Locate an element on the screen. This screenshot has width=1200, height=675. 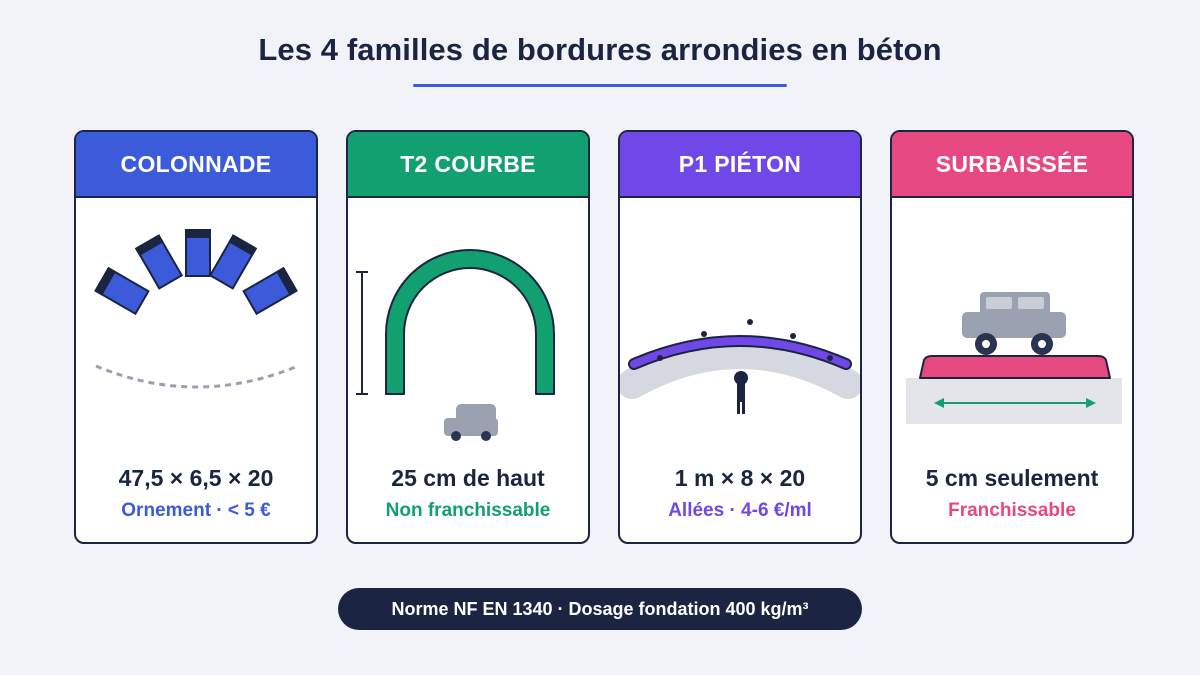
t2-courbe-illustration is located at coordinates (468, 323).